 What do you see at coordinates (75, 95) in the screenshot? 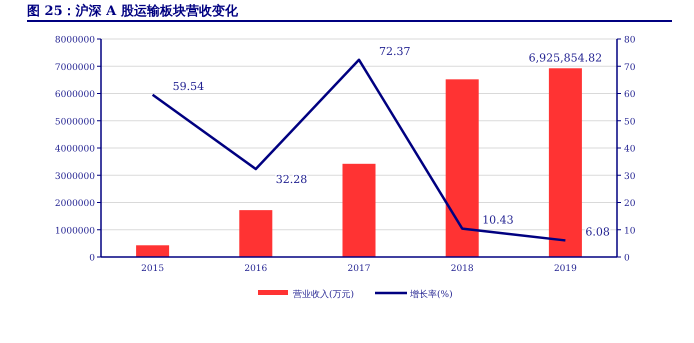
I see `y-tick-label: 6000000` at bounding box center [75, 95].